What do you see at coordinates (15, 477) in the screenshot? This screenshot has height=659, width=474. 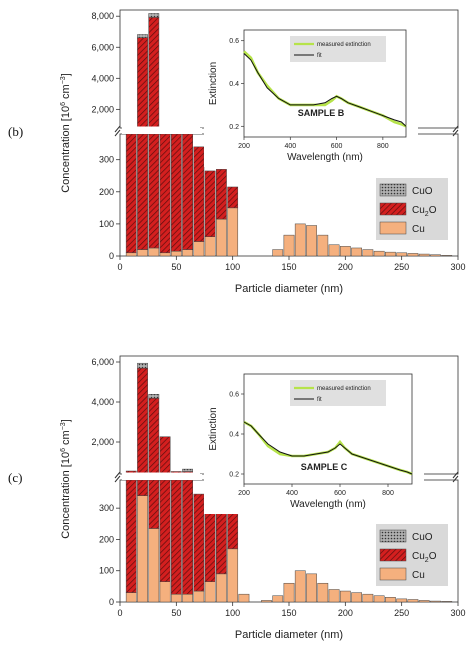 I see `panel-label: (c)` at bounding box center [15, 477].